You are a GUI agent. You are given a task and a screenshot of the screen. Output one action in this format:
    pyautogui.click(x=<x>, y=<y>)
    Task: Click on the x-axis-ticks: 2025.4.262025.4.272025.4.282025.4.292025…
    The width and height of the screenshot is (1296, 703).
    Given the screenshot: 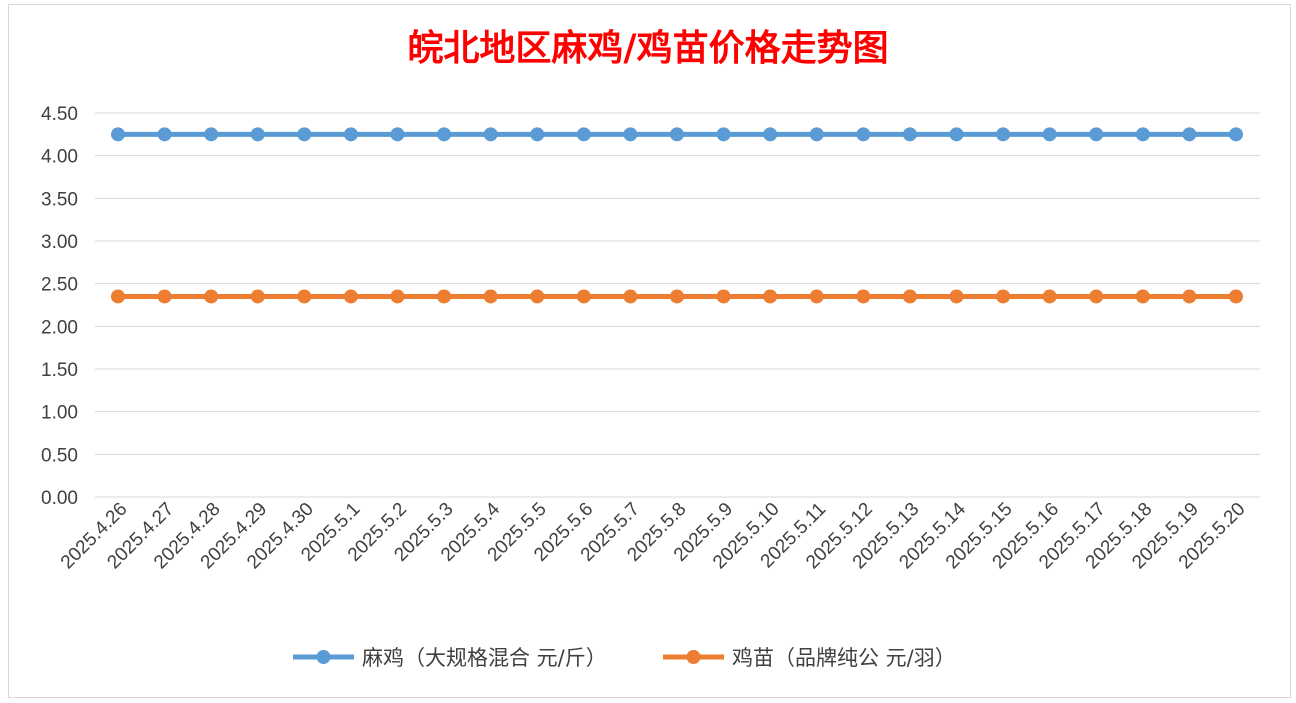 What is the action you would take?
    pyautogui.click(x=653, y=535)
    